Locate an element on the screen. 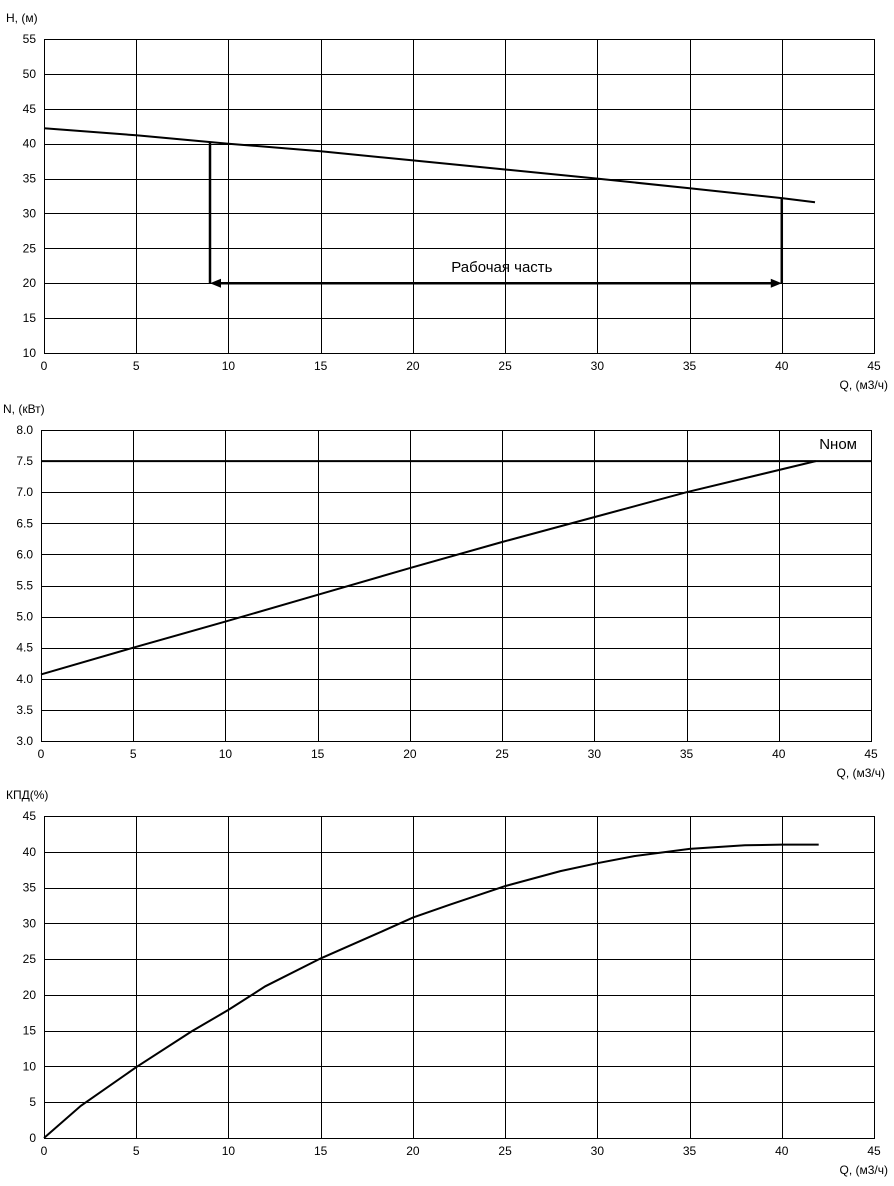 This screenshot has width=894, height=1186. power-y-tick-label: 7.0 is located at coordinates (24, 492).